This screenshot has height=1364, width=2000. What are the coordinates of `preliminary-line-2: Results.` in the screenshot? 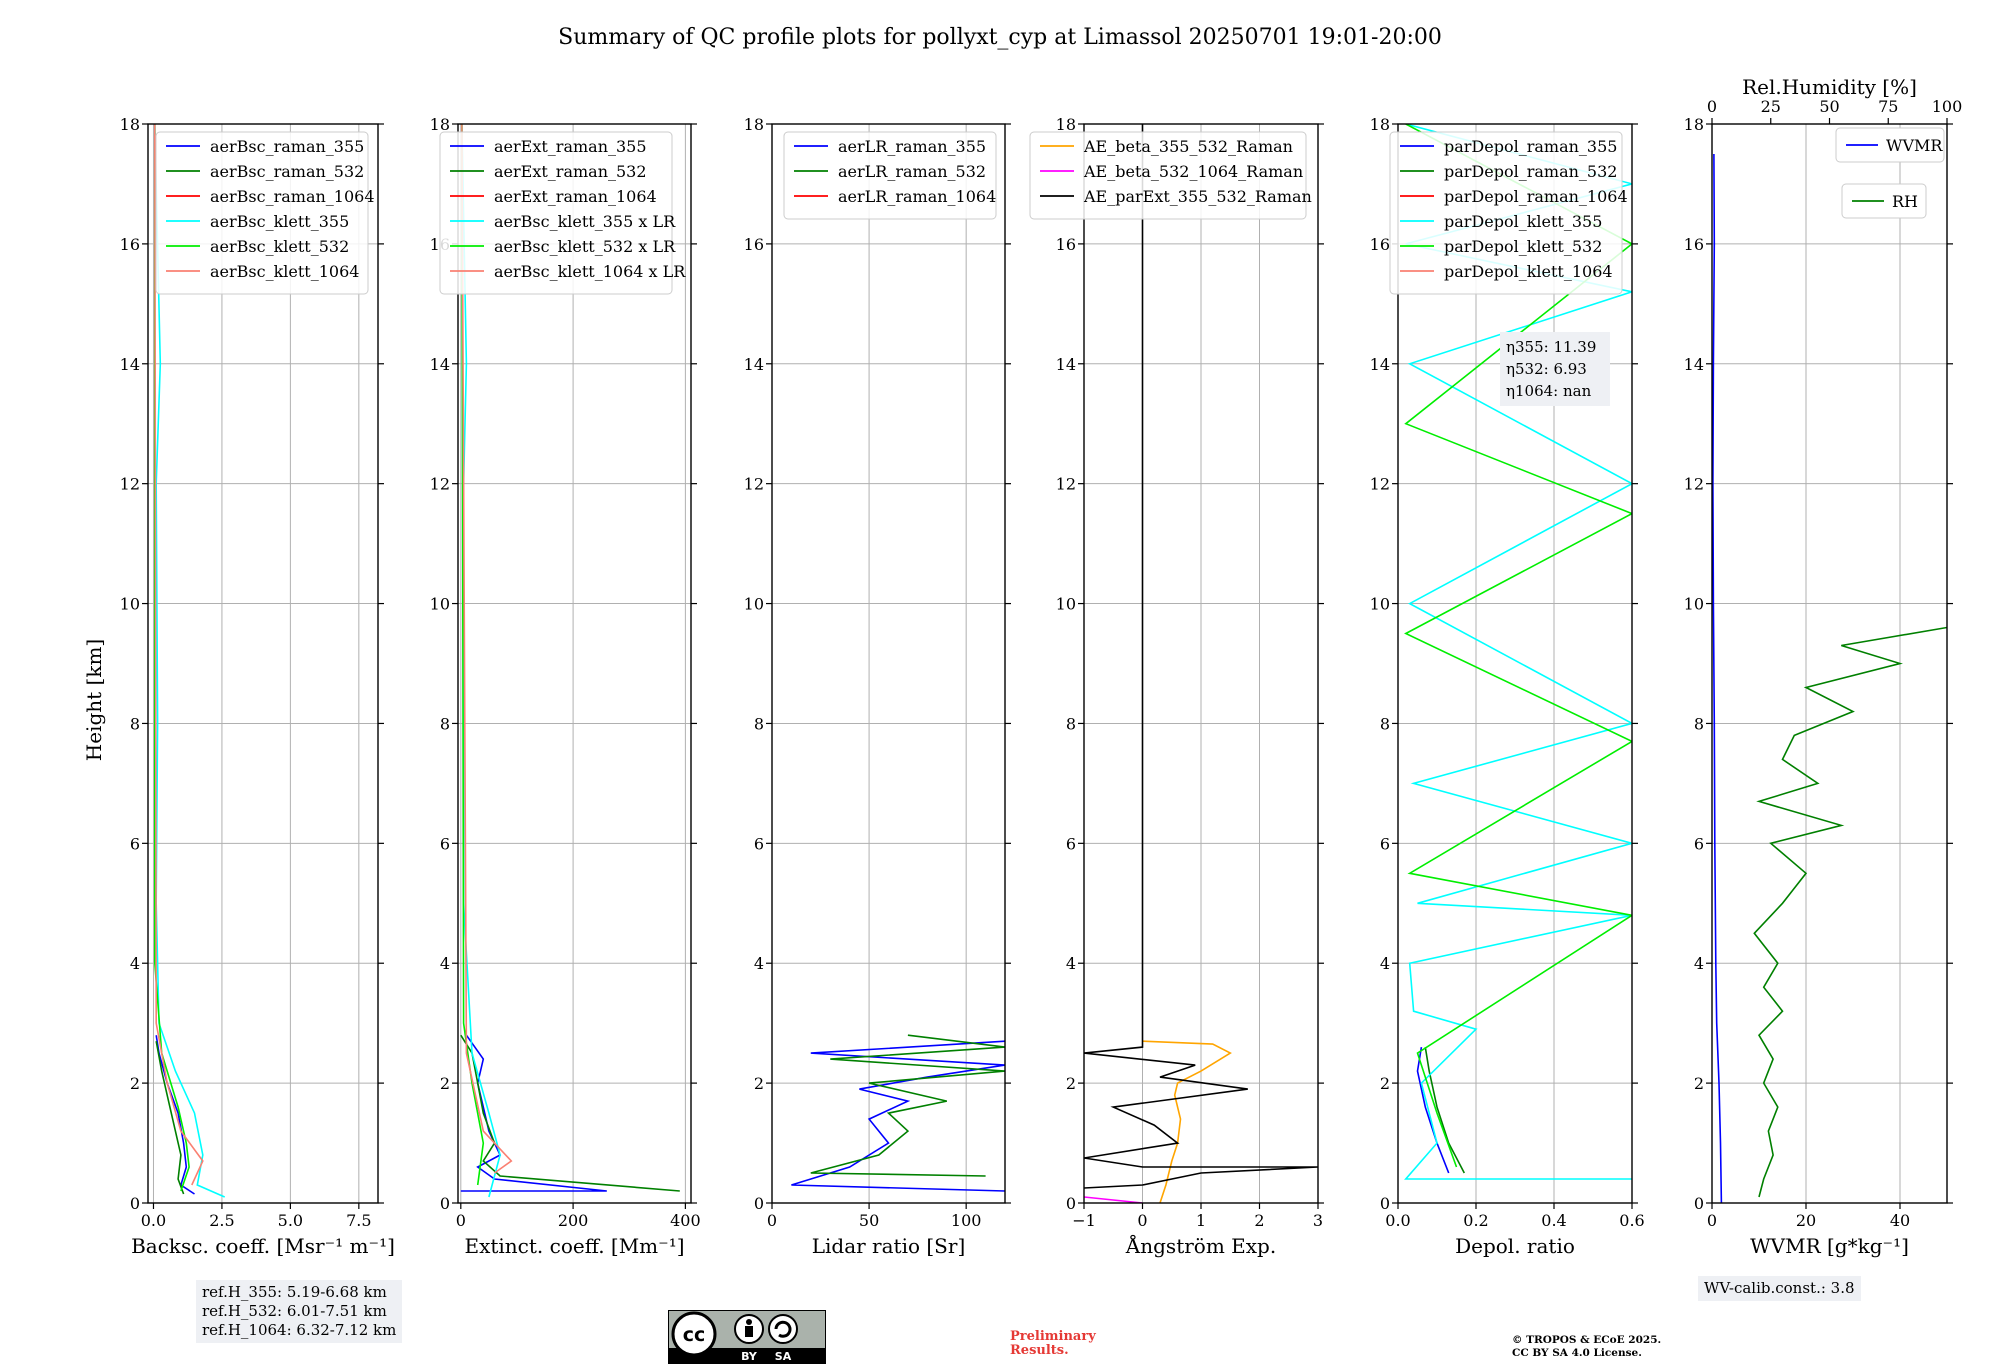 It's located at (1039, 1350).